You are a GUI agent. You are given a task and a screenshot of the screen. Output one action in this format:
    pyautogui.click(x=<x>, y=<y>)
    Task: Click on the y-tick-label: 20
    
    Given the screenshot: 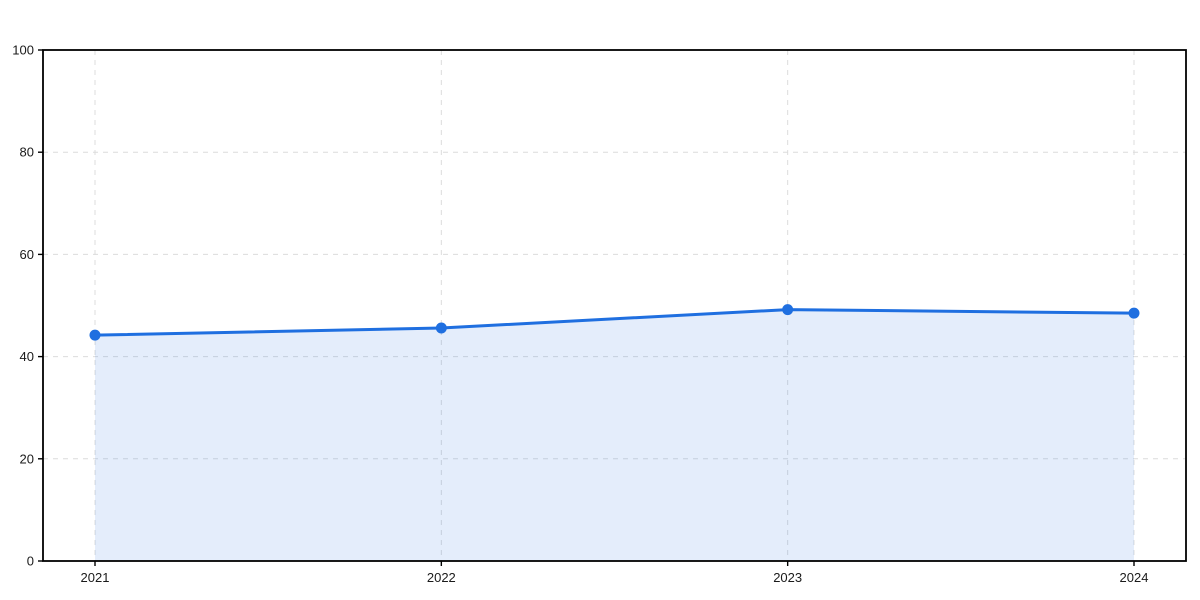 What is the action you would take?
    pyautogui.click(x=27, y=458)
    